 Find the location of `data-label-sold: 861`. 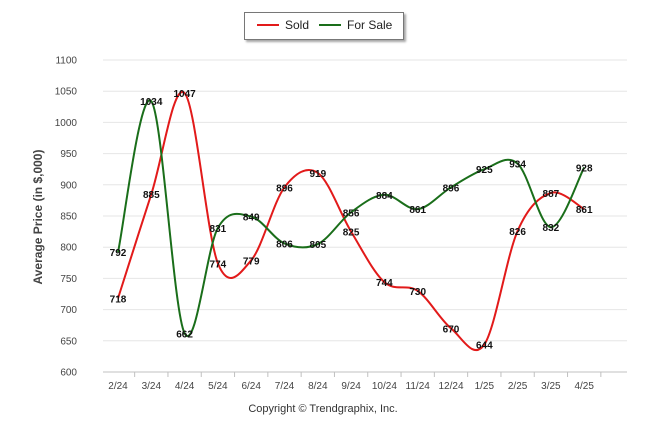

data-label-sold: 861 is located at coordinates (584, 210).